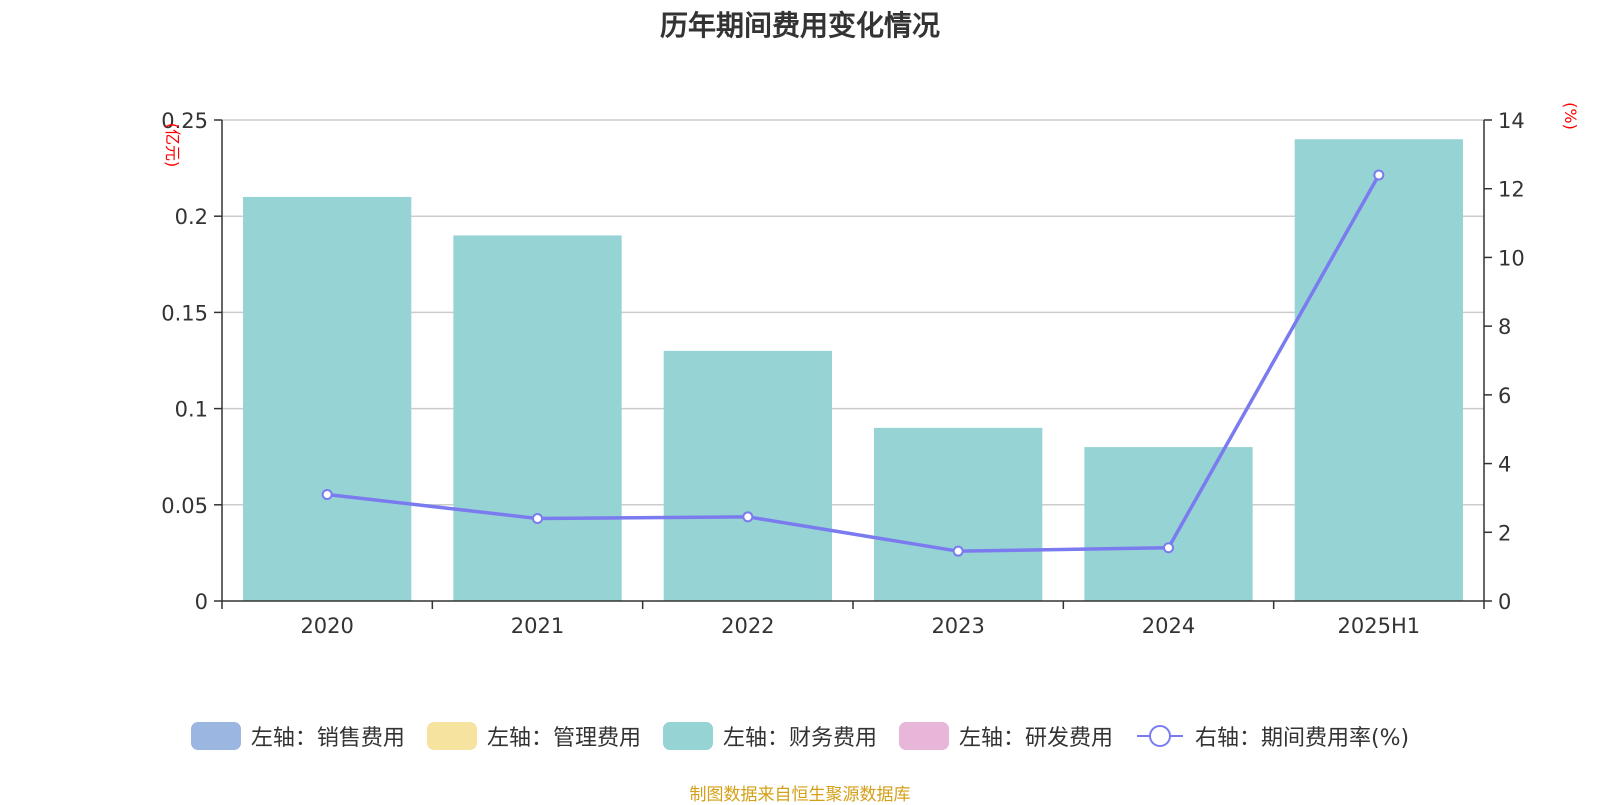 This screenshot has width=1600, height=805. What do you see at coordinates (1504, 533) in the screenshot?
I see `right-tick-label: 2` at bounding box center [1504, 533].